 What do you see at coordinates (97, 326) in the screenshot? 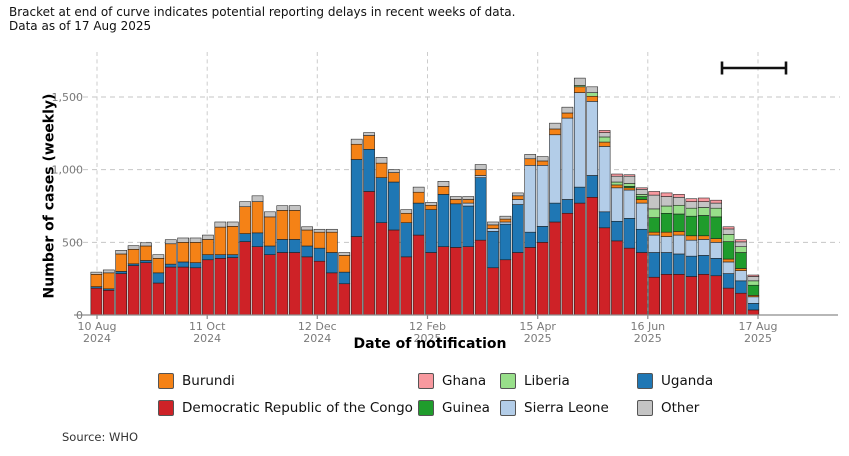
I see `x-tick-label: 10 Aug` at bounding box center [97, 326].